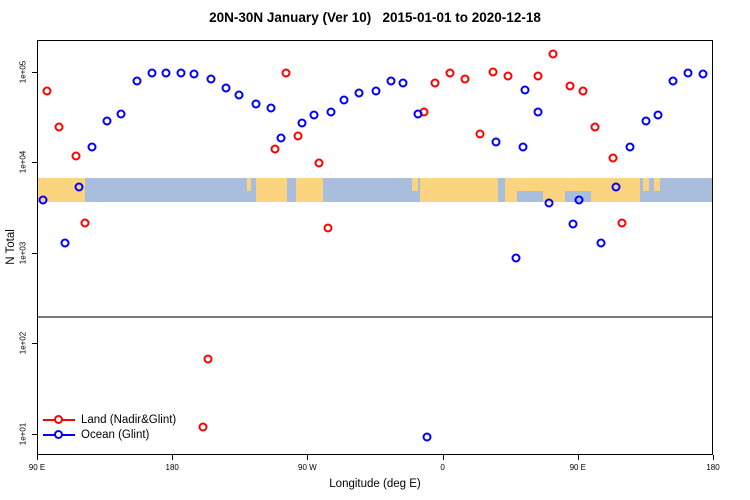  Describe the element at coordinates (109, 427) in the screenshot. I see `legend: Land (Nadir&Glint) Ocean (Glint)` at that location.